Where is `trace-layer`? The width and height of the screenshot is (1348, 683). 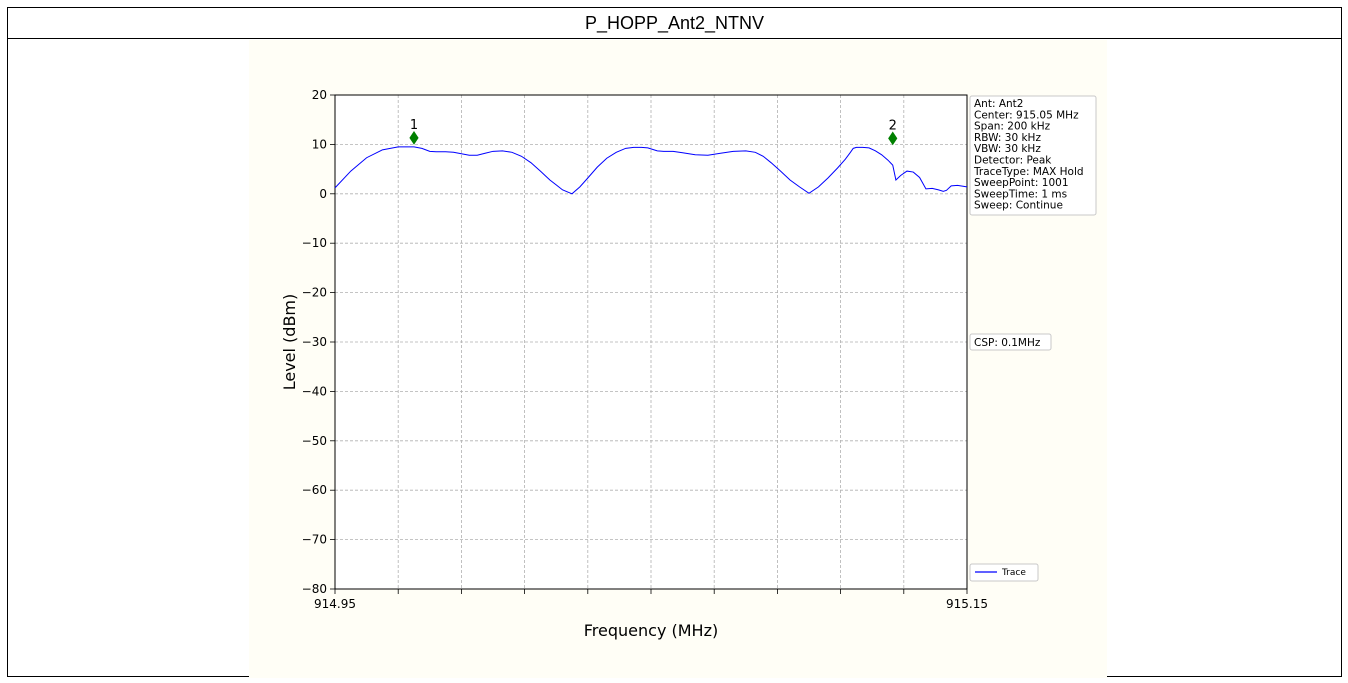
trace-layer is located at coordinates (651, 170).